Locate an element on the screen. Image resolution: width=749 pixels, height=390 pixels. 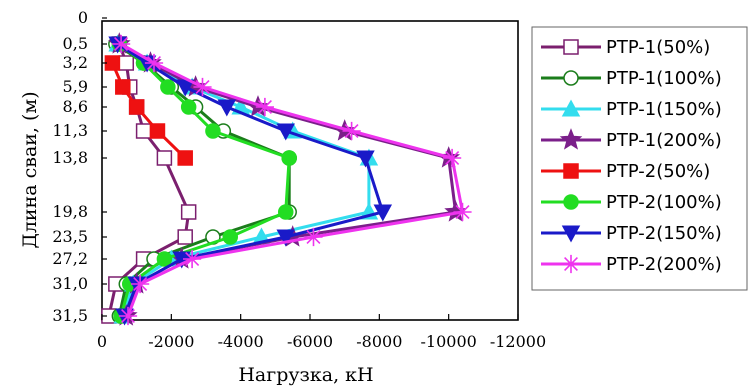
legend-label: PTP-1(200%) is located at coordinates (664, 140).